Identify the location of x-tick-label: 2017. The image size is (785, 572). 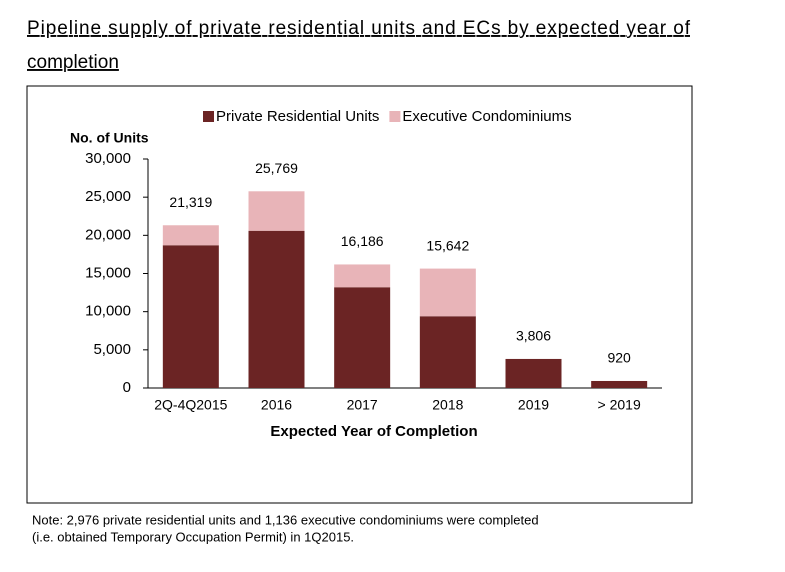
(362, 405).